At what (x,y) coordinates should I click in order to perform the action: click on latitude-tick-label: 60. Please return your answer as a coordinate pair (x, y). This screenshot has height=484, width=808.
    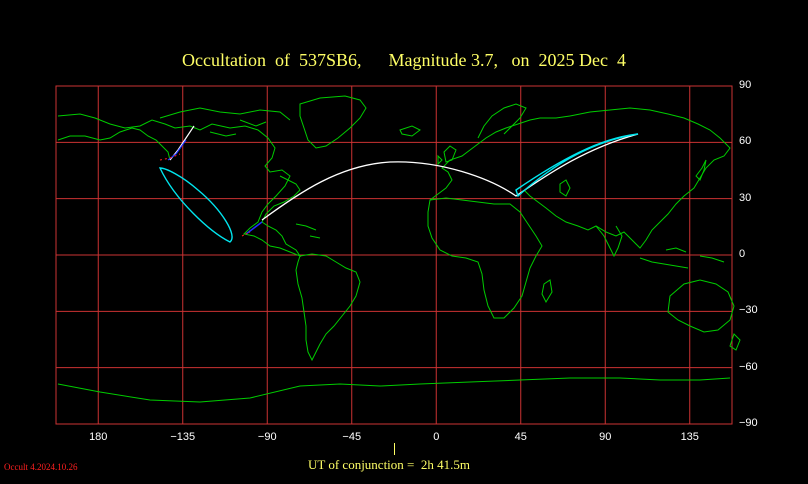
    Looking at the image, I should click on (745, 141).